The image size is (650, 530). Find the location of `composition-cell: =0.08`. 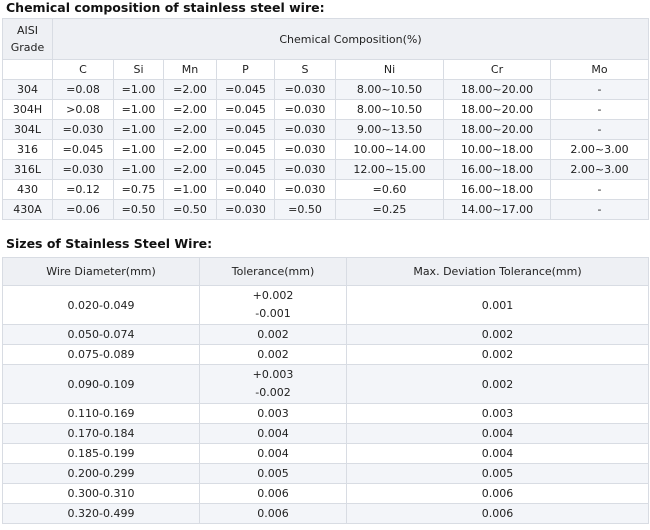

composition-cell: =0.08 is located at coordinates (83, 89).